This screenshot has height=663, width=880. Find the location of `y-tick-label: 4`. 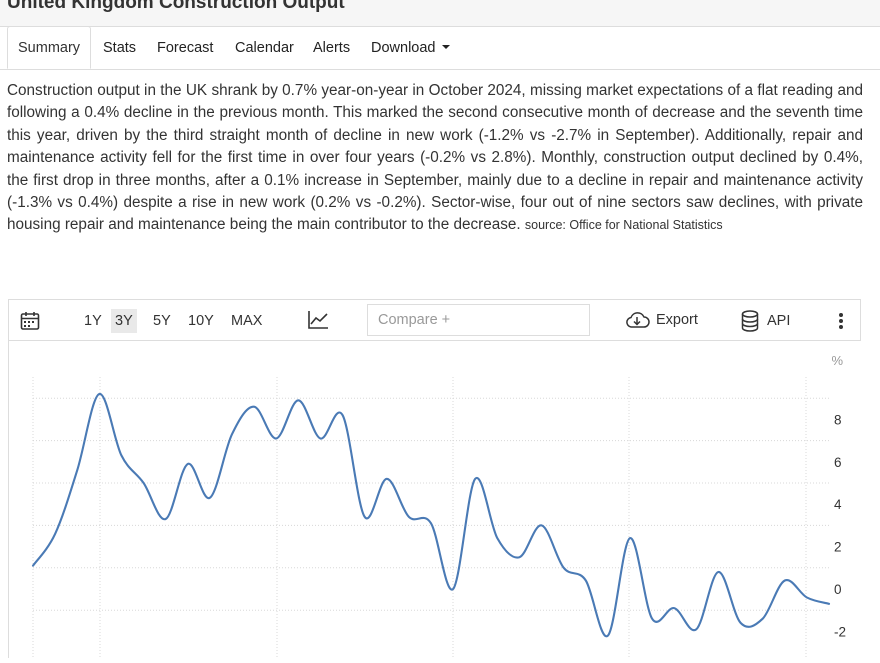

y-tick-label: 4 is located at coordinates (838, 504).